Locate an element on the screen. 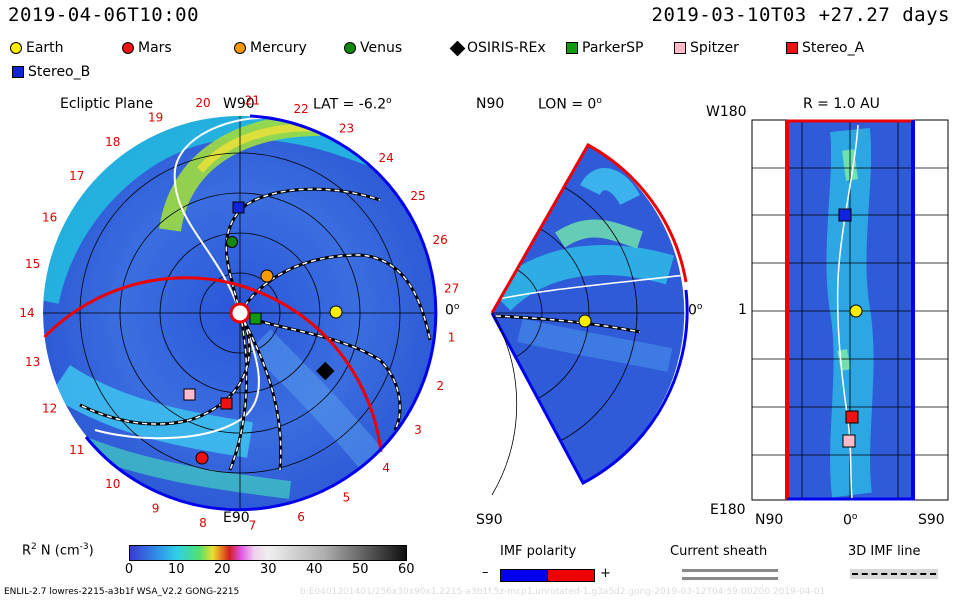 The image size is (960, 600). legend-item-stereo-b: Stereo_B is located at coordinates (51, 72).